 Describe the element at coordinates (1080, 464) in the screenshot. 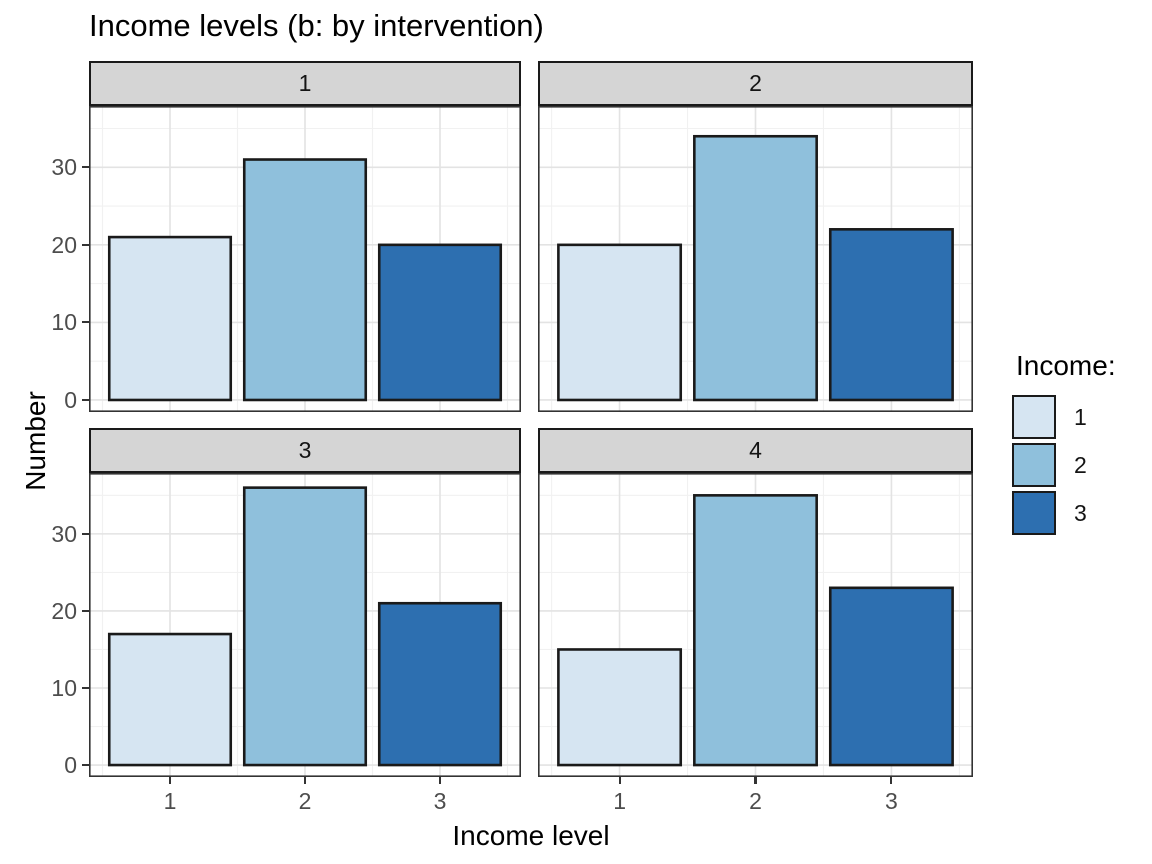

I see `legend-label: 2` at that location.